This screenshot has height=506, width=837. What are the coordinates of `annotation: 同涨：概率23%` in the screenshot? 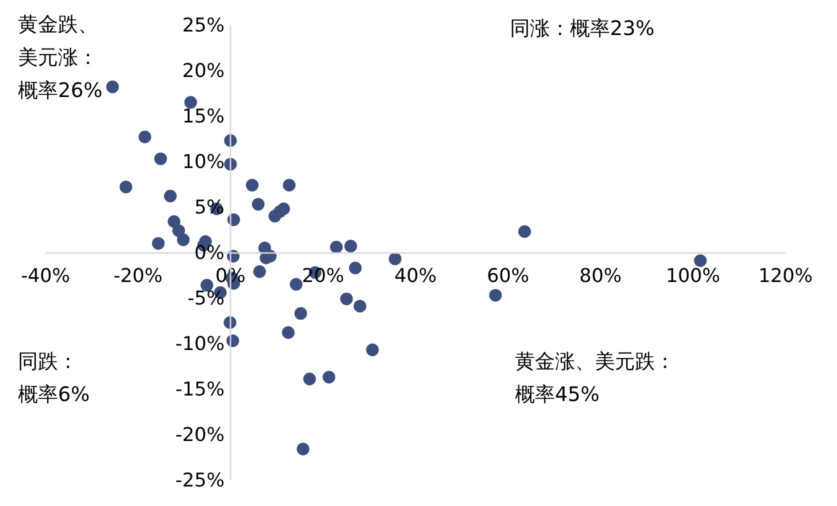 It's located at (582, 28).